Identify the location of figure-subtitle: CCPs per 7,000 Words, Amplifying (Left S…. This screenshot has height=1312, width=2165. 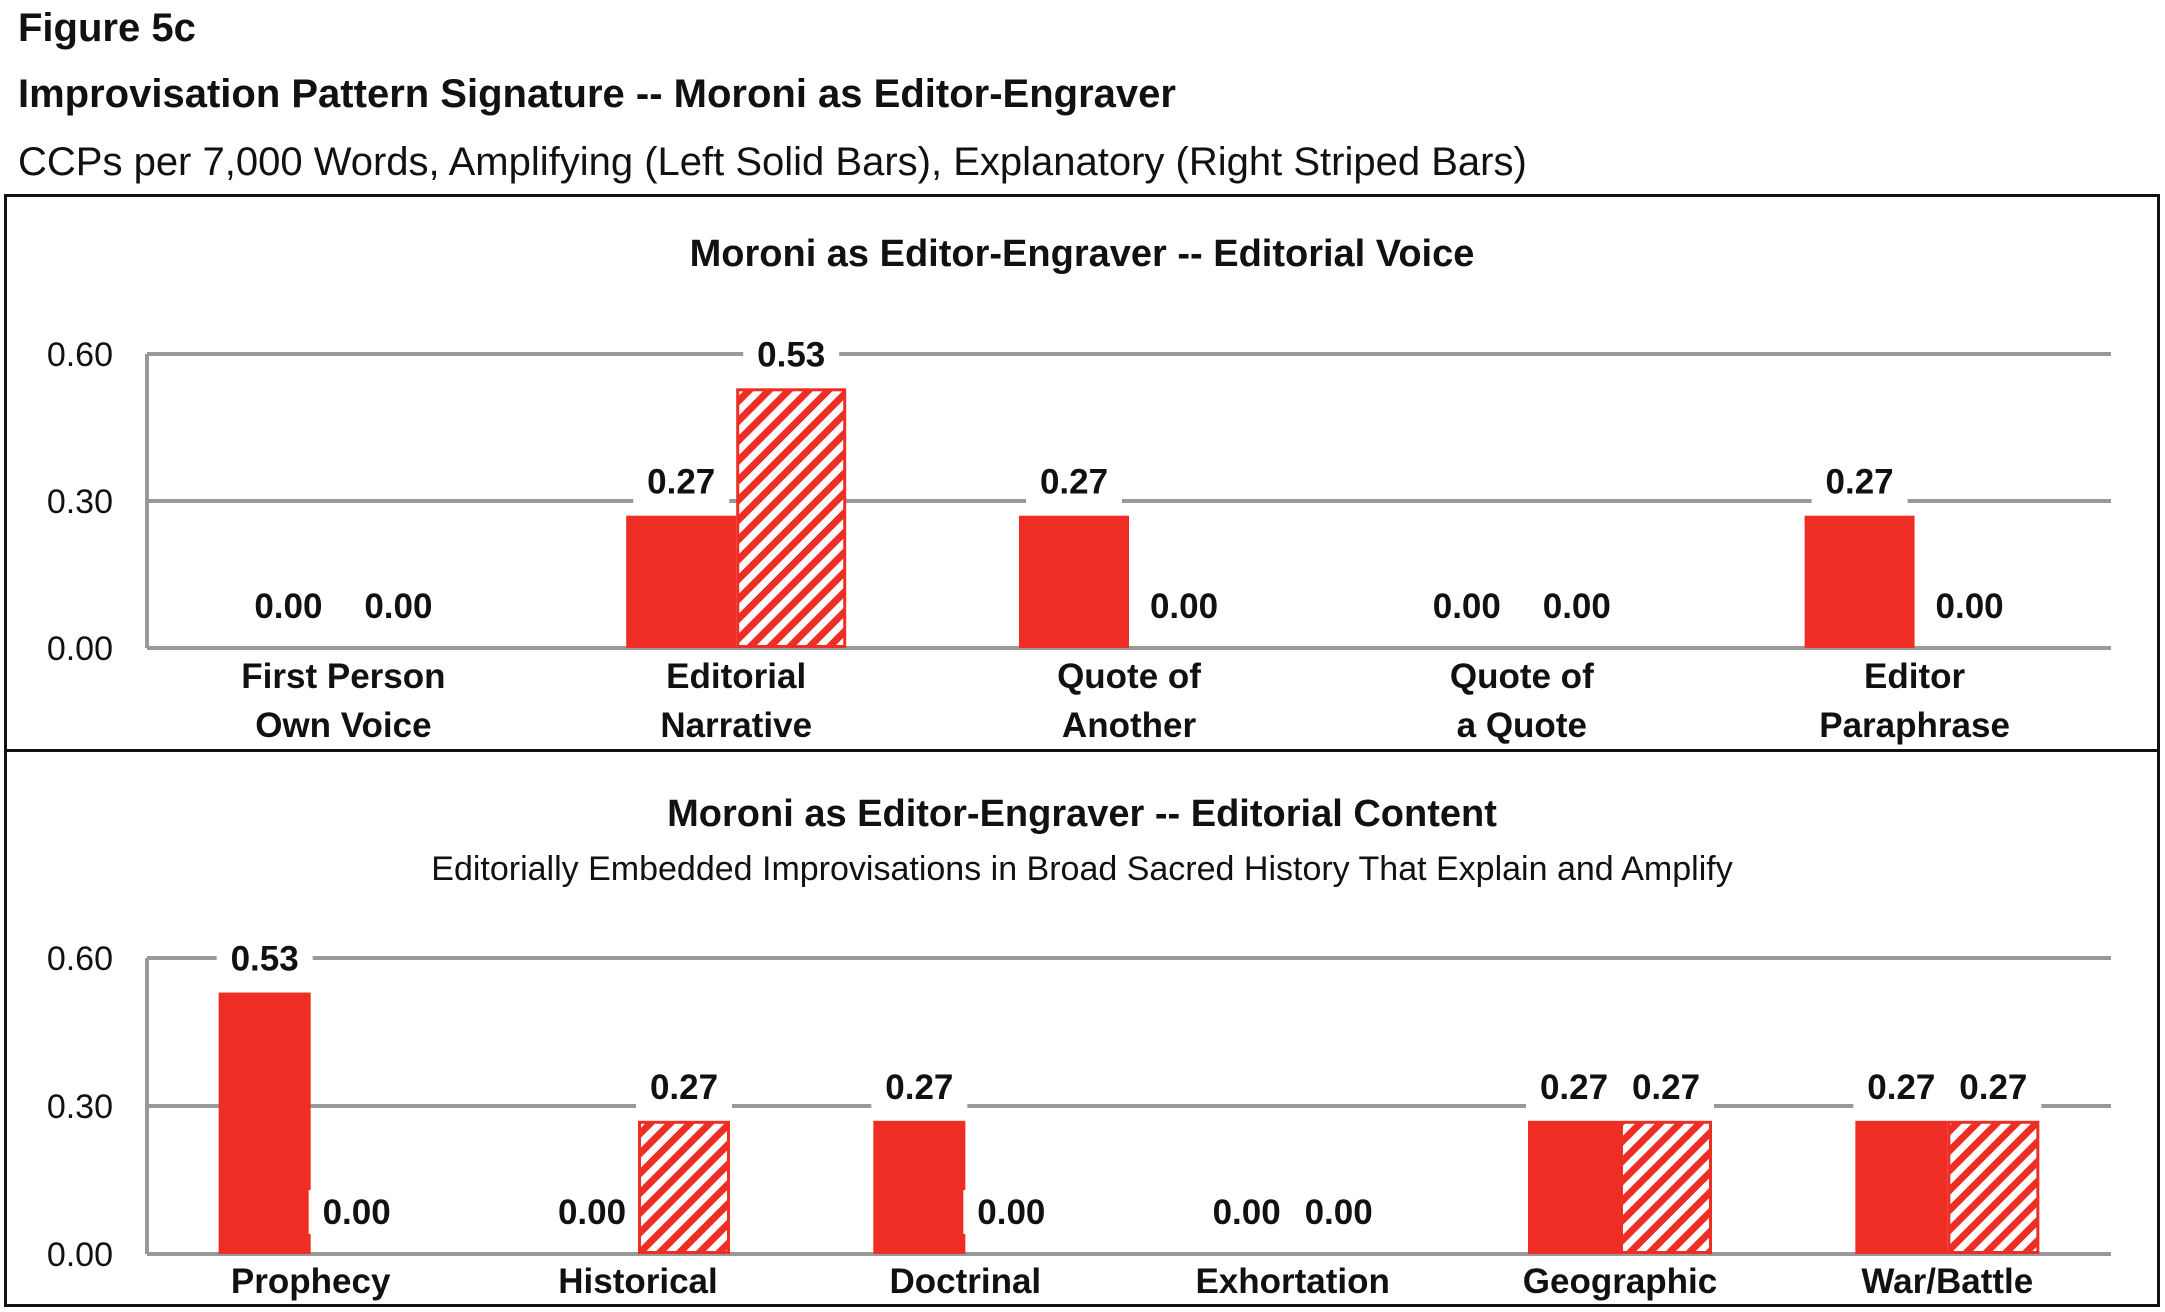
(772, 162).